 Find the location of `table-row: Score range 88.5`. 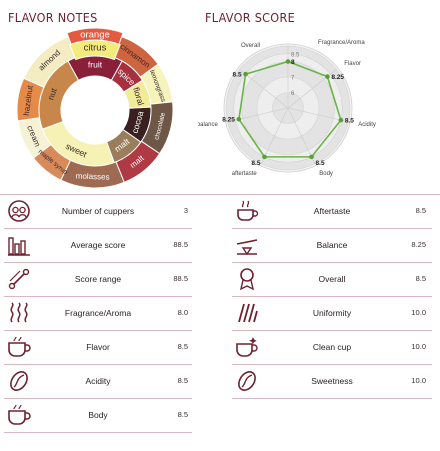

table-row: Score range 88.5 is located at coordinates (98, 279).